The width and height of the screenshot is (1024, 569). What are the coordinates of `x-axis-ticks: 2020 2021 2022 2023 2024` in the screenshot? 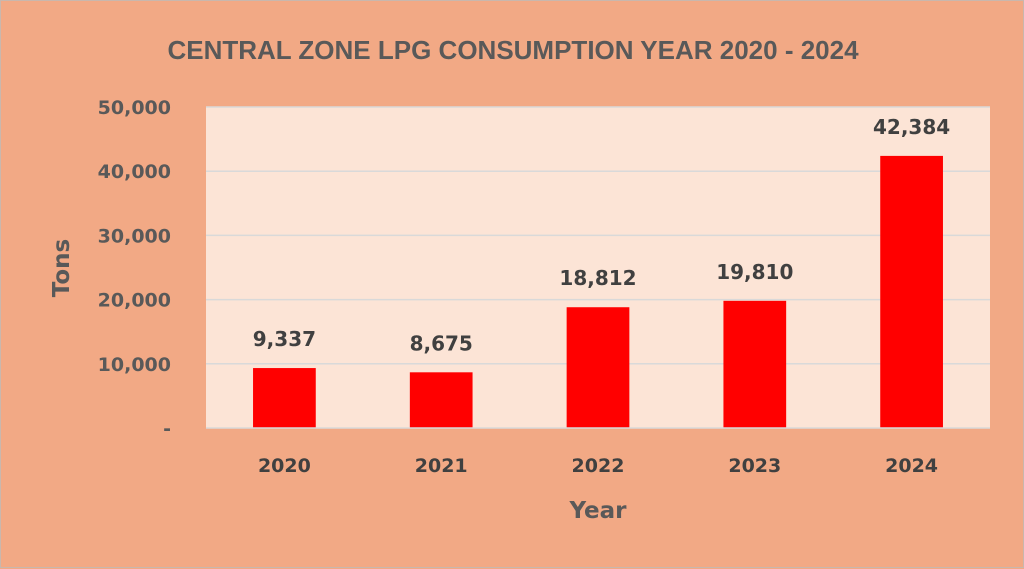 It's located at (598, 466).